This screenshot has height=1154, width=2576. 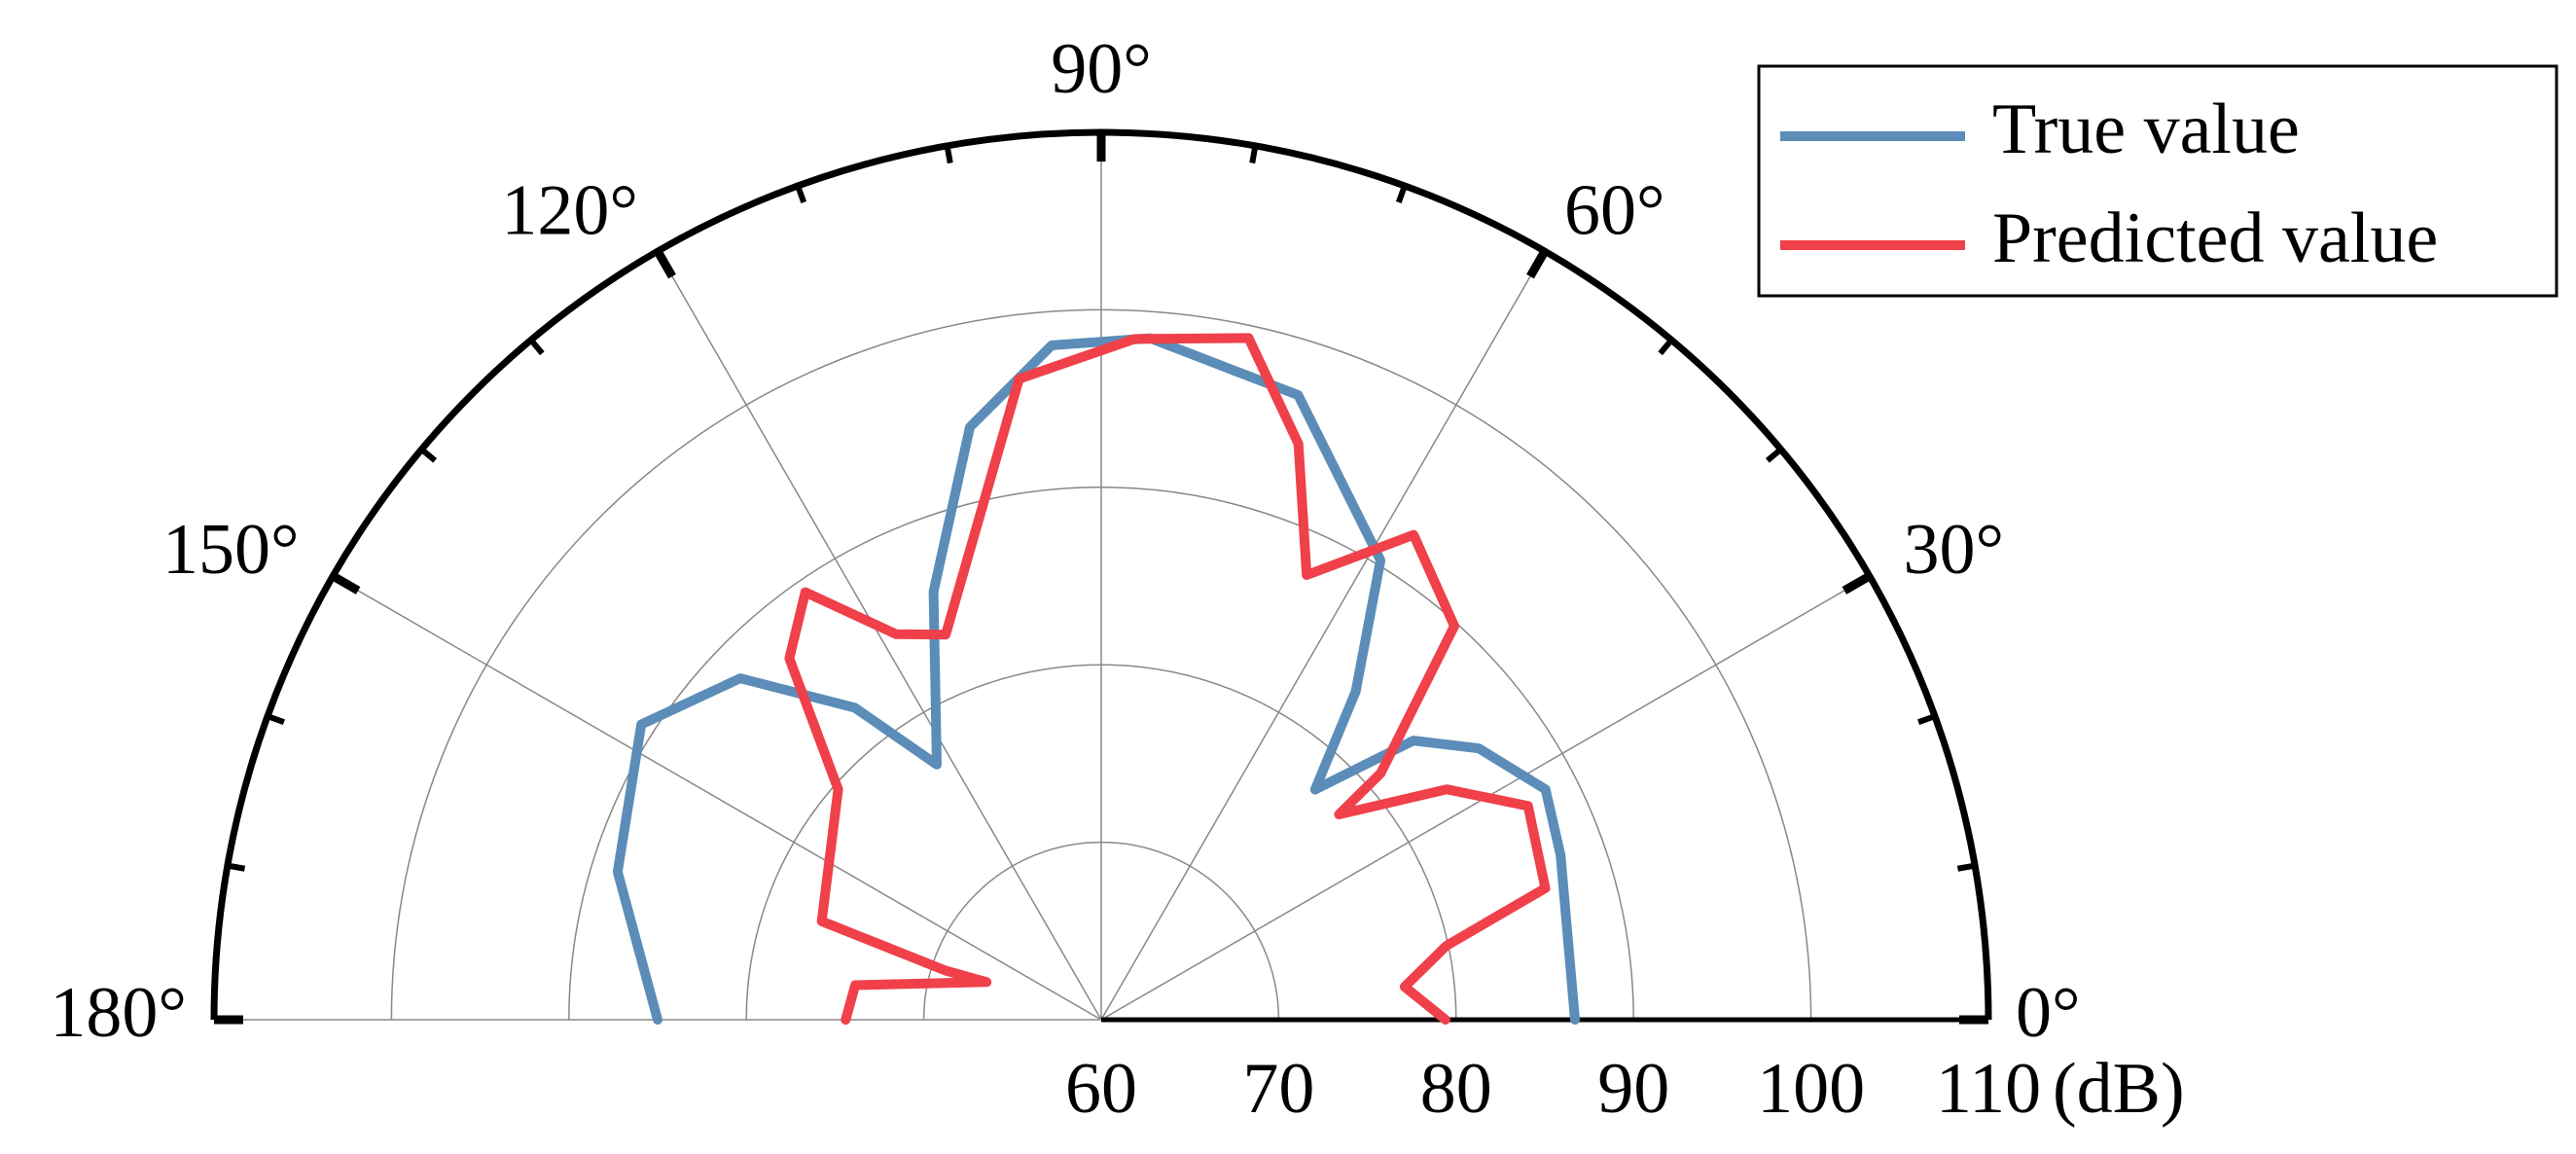 I want to click on theta-tick-label: 150°, so click(x=231, y=550).